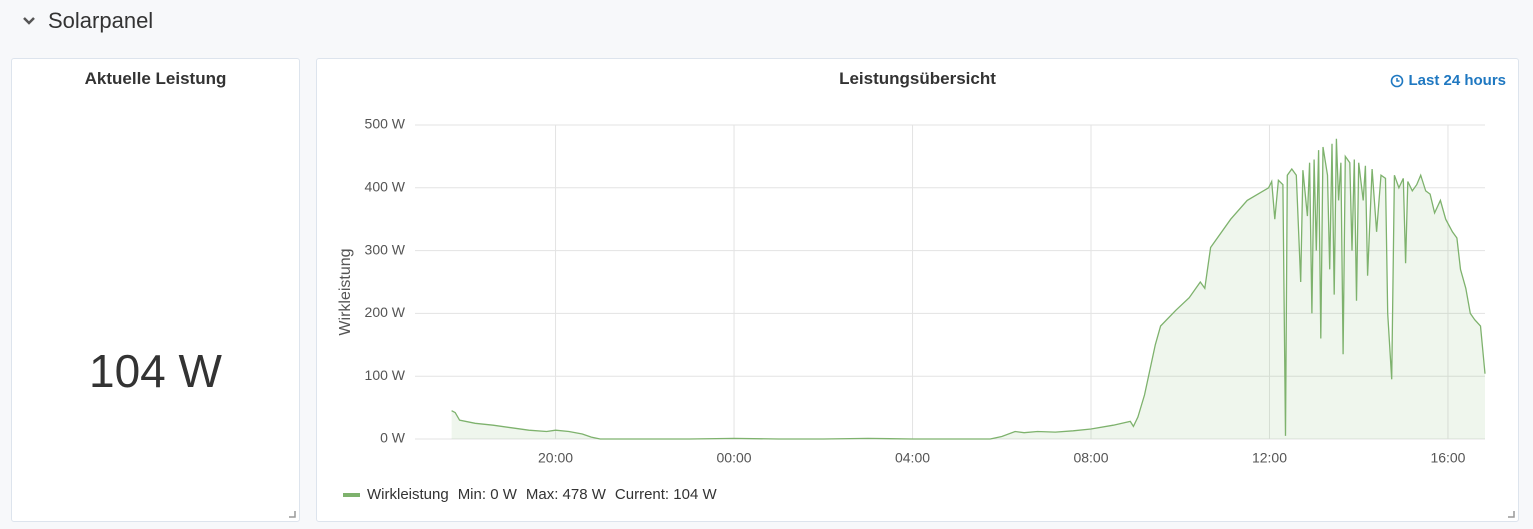 The image size is (1533, 529). What do you see at coordinates (101, 20) in the screenshot?
I see `row-title: Solarpanel` at bounding box center [101, 20].